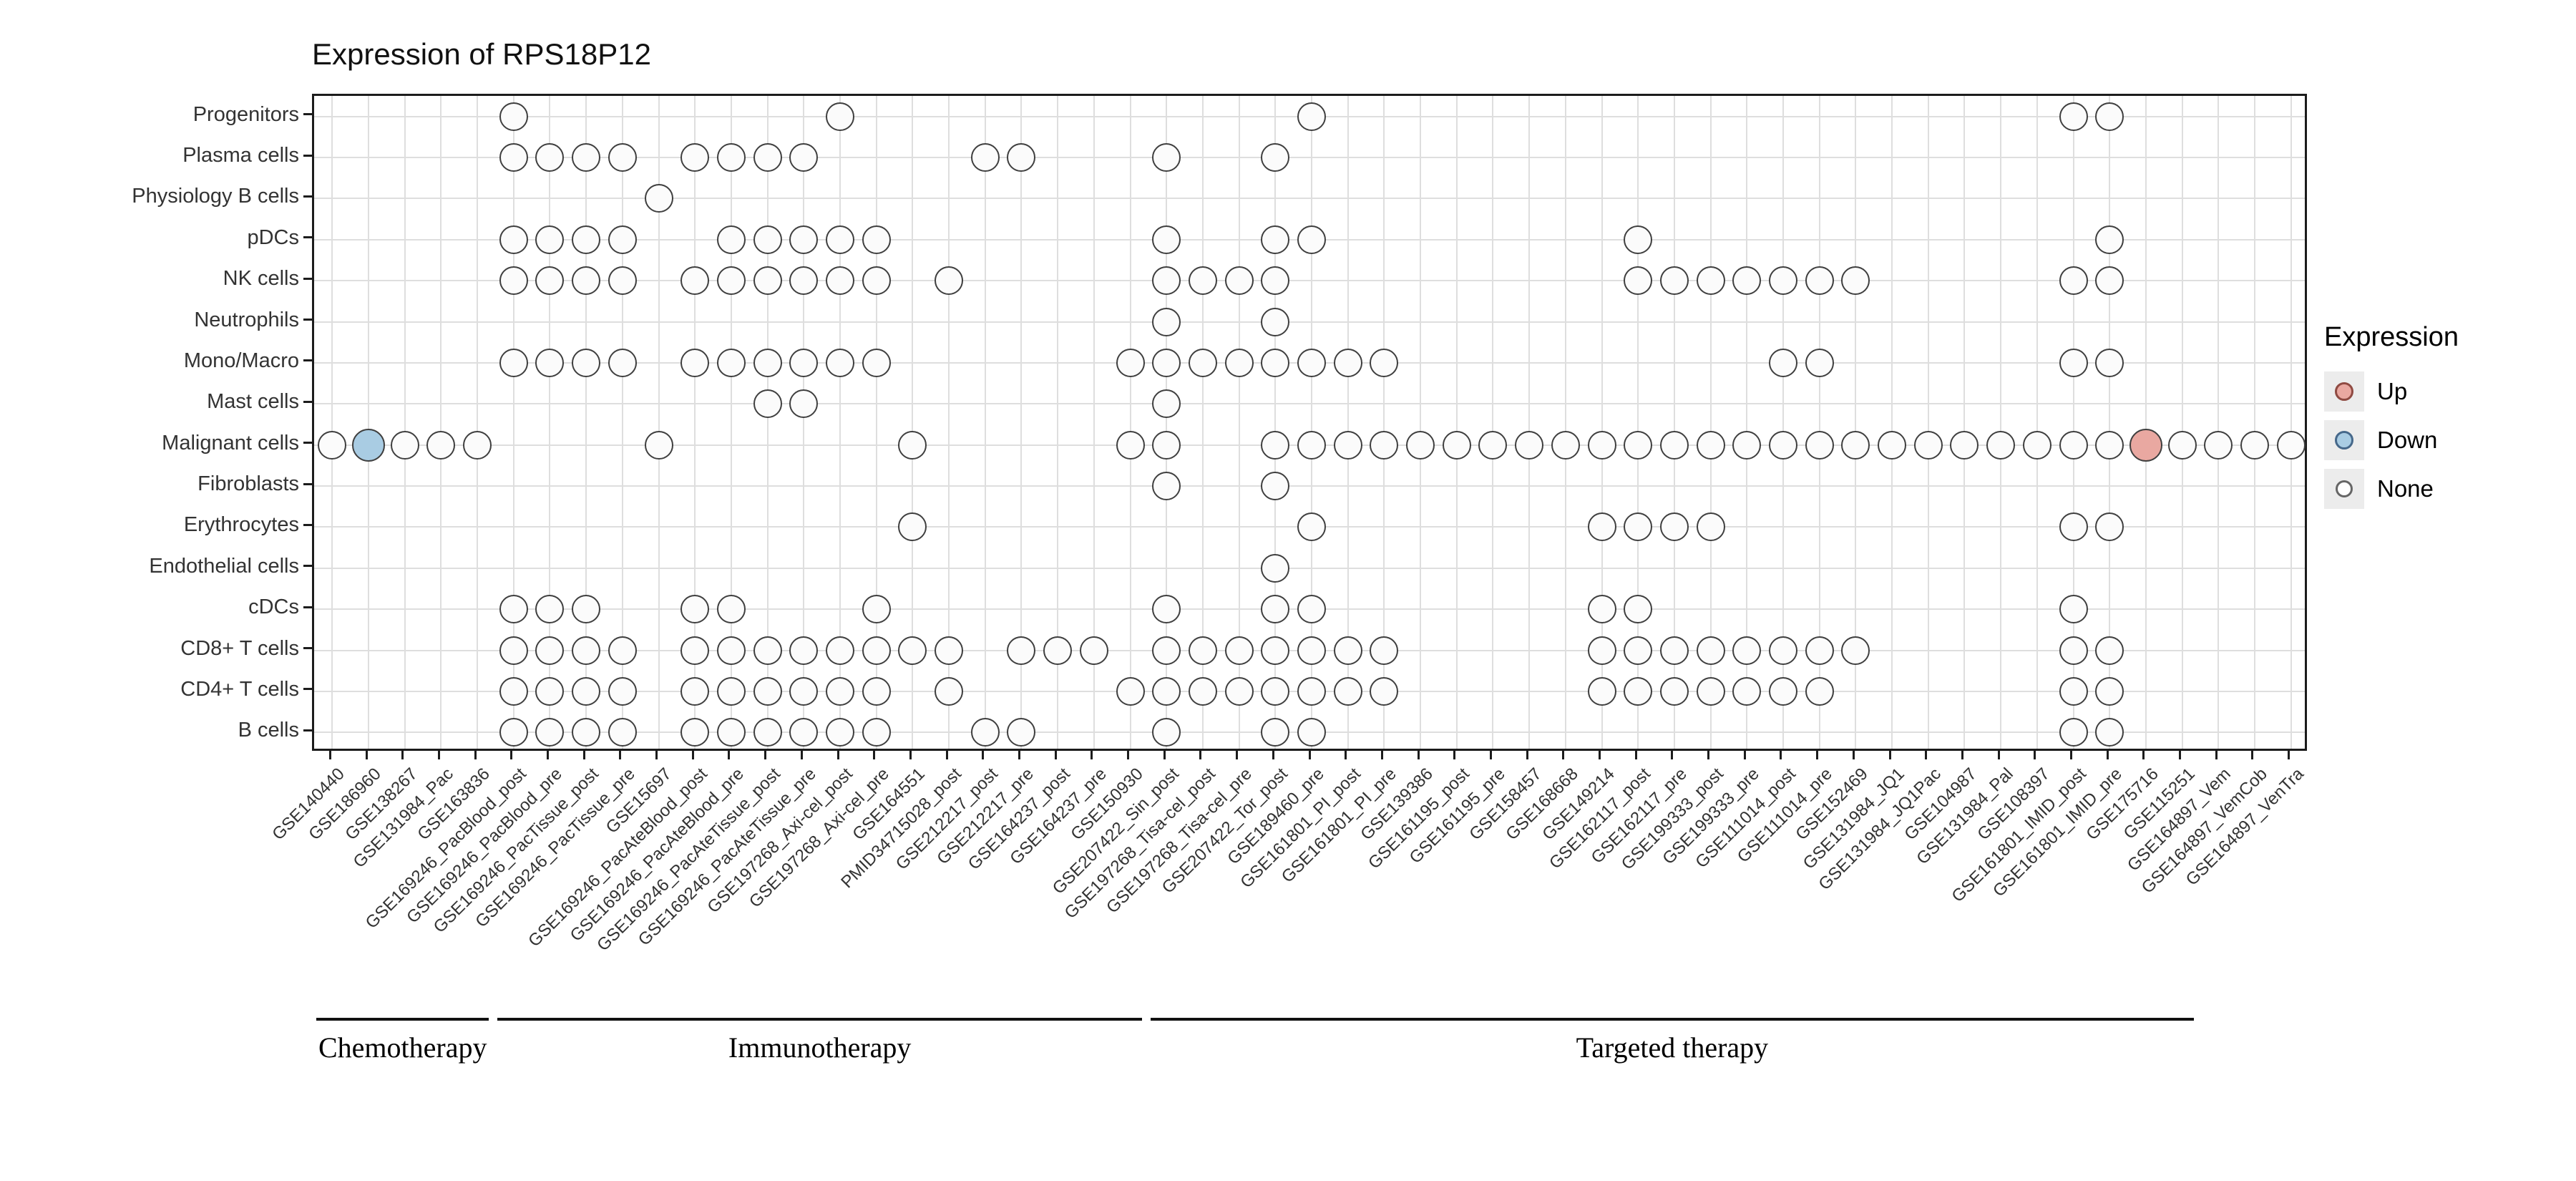 Image resolution: width=2576 pixels, height=1181 pixels. Describe the element at coordinates (241, 360) in the screenshot. I see `y-axis-label: Mono/Macro` at that location.